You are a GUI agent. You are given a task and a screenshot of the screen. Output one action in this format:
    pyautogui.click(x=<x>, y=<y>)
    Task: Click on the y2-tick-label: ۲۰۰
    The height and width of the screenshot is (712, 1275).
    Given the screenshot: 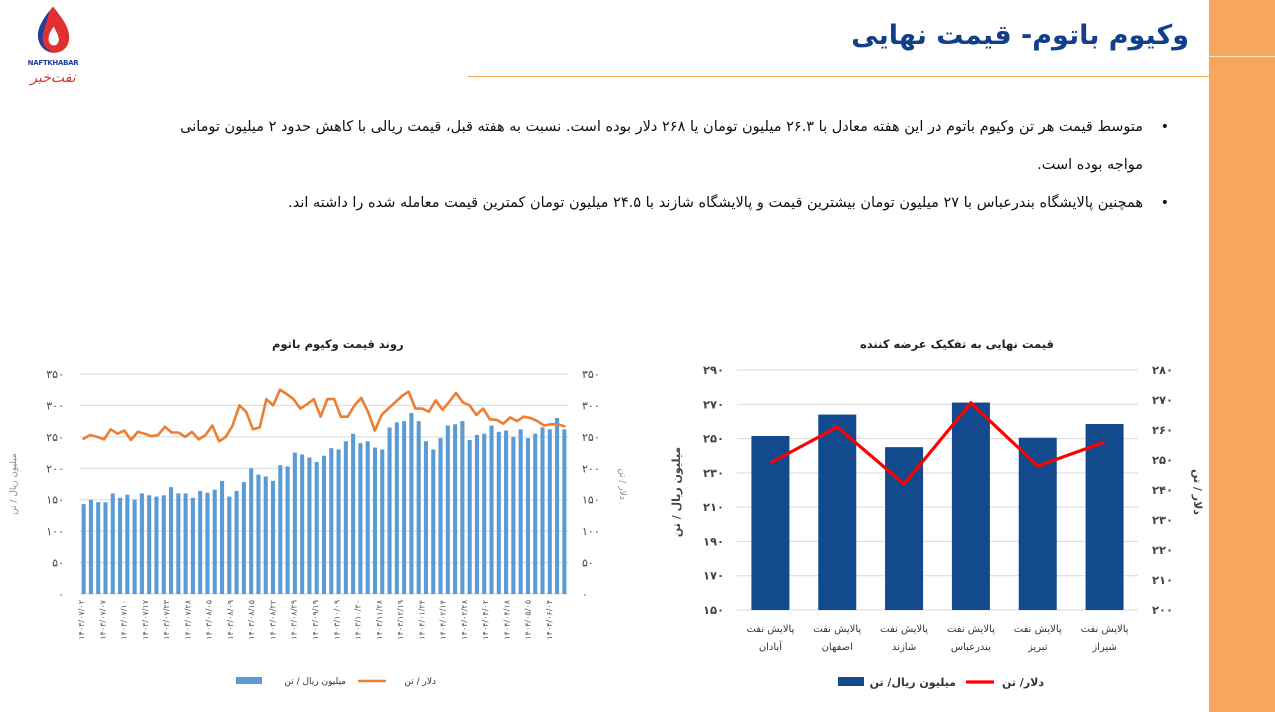 What is the action you would take?
    pyautogui.click(x=591, y=468)
    